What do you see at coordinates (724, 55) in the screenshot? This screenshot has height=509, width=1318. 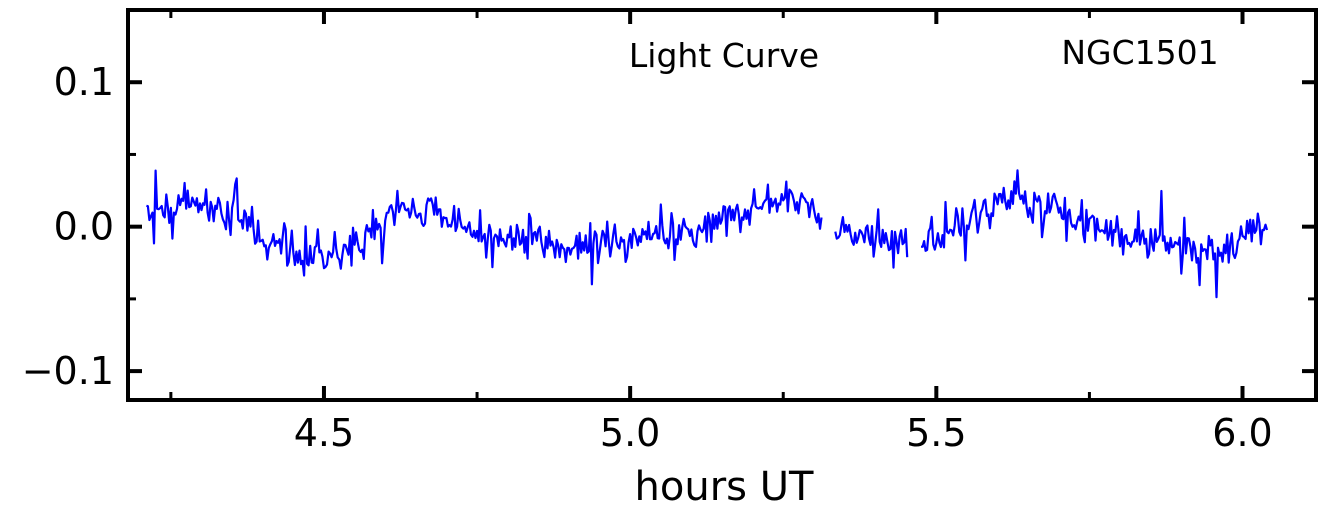 I see `annotation-light-curve: Light Curve` at bounding box center [724, 55].